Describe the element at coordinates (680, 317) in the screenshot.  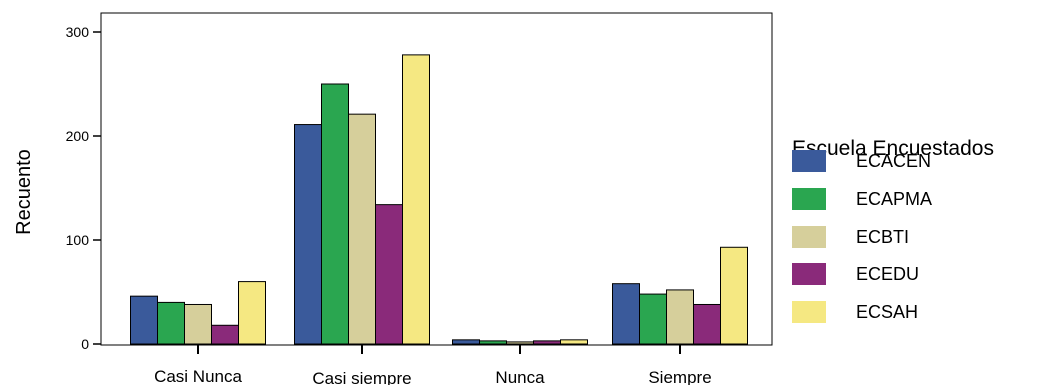
I see `bar-siempre-ecbti` at that location.